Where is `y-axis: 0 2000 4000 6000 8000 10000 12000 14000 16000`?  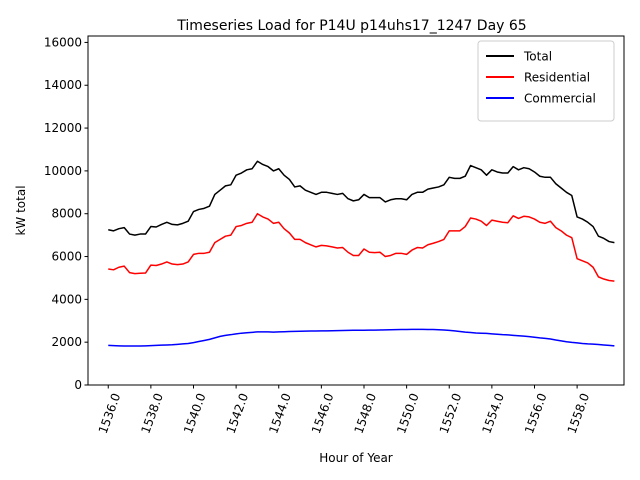
y-axis: 0 2000 4000 6000 8000 10000 12000 14000 16000 is located at coordinates (66, 213).